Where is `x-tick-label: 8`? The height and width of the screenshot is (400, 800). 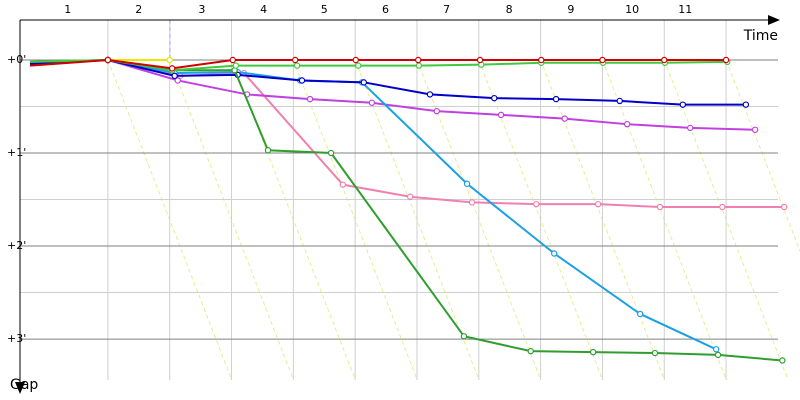
x-tick-label: 8 is located at coordinates (509, 9).